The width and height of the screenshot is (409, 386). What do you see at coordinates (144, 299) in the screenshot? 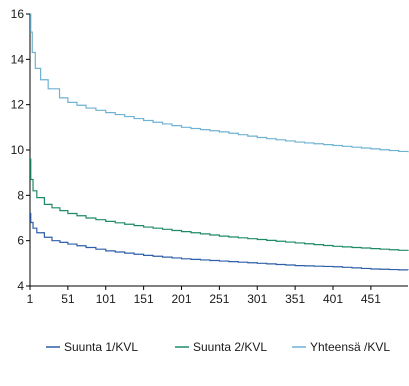
I see `x-tick-label: 151` at bounding box center [144, 299].